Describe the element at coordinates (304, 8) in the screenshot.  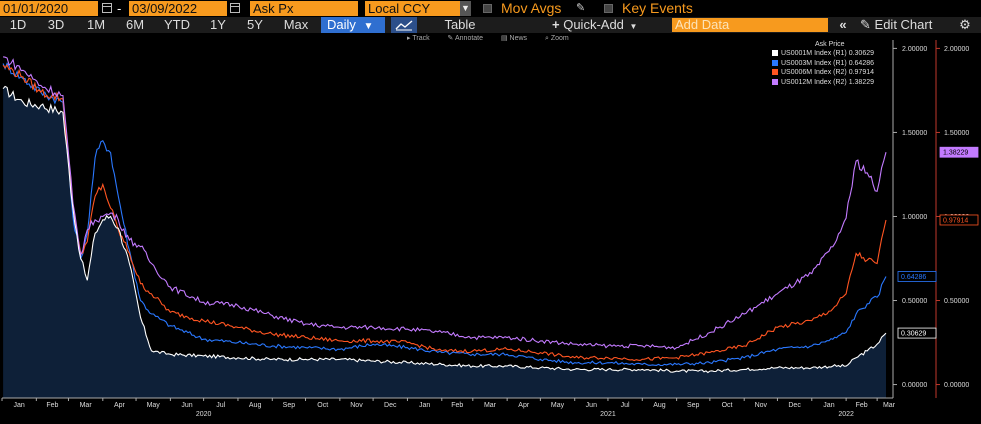
I see `field-select: Ask Px` at that location.